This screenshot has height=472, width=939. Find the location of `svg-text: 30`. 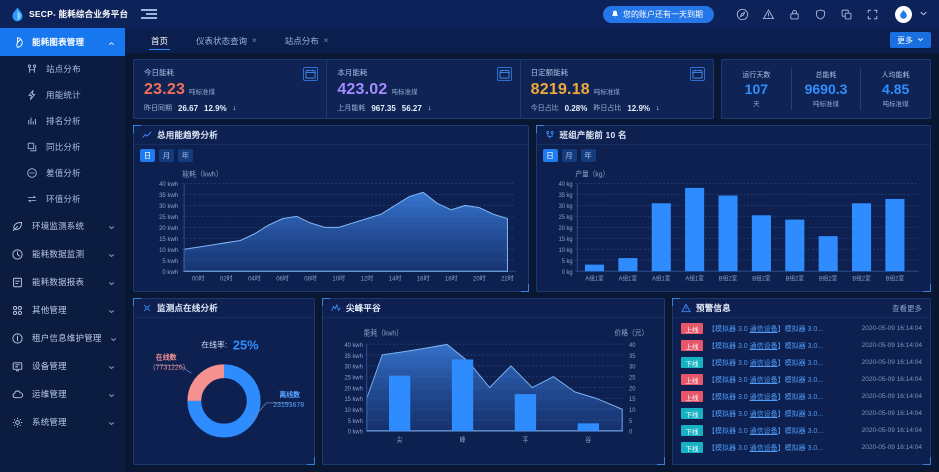

svg-text: 30 is located at coordinates (632, 366).